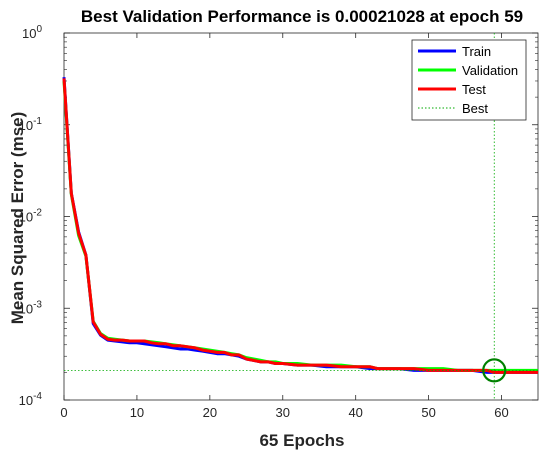 Image resolution: width=550 pixels, height=457 pixels. Describe the element at coordinates (210, 412) in the screenshot. I see `x-tick-label: 20` at that location.